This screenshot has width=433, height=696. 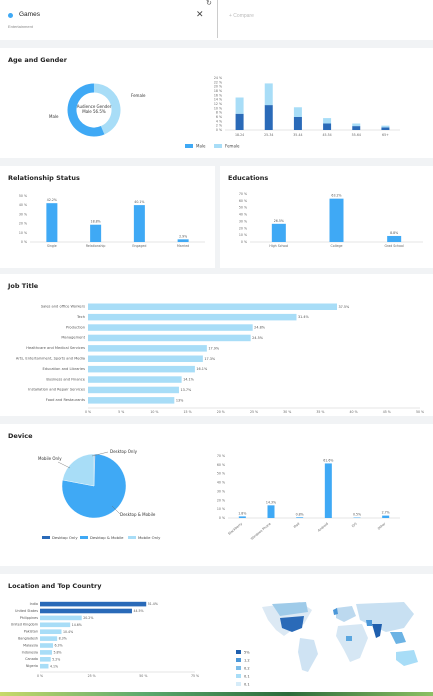 I want to click on country-value-label: 44.5%, so click(x=138, y=611).